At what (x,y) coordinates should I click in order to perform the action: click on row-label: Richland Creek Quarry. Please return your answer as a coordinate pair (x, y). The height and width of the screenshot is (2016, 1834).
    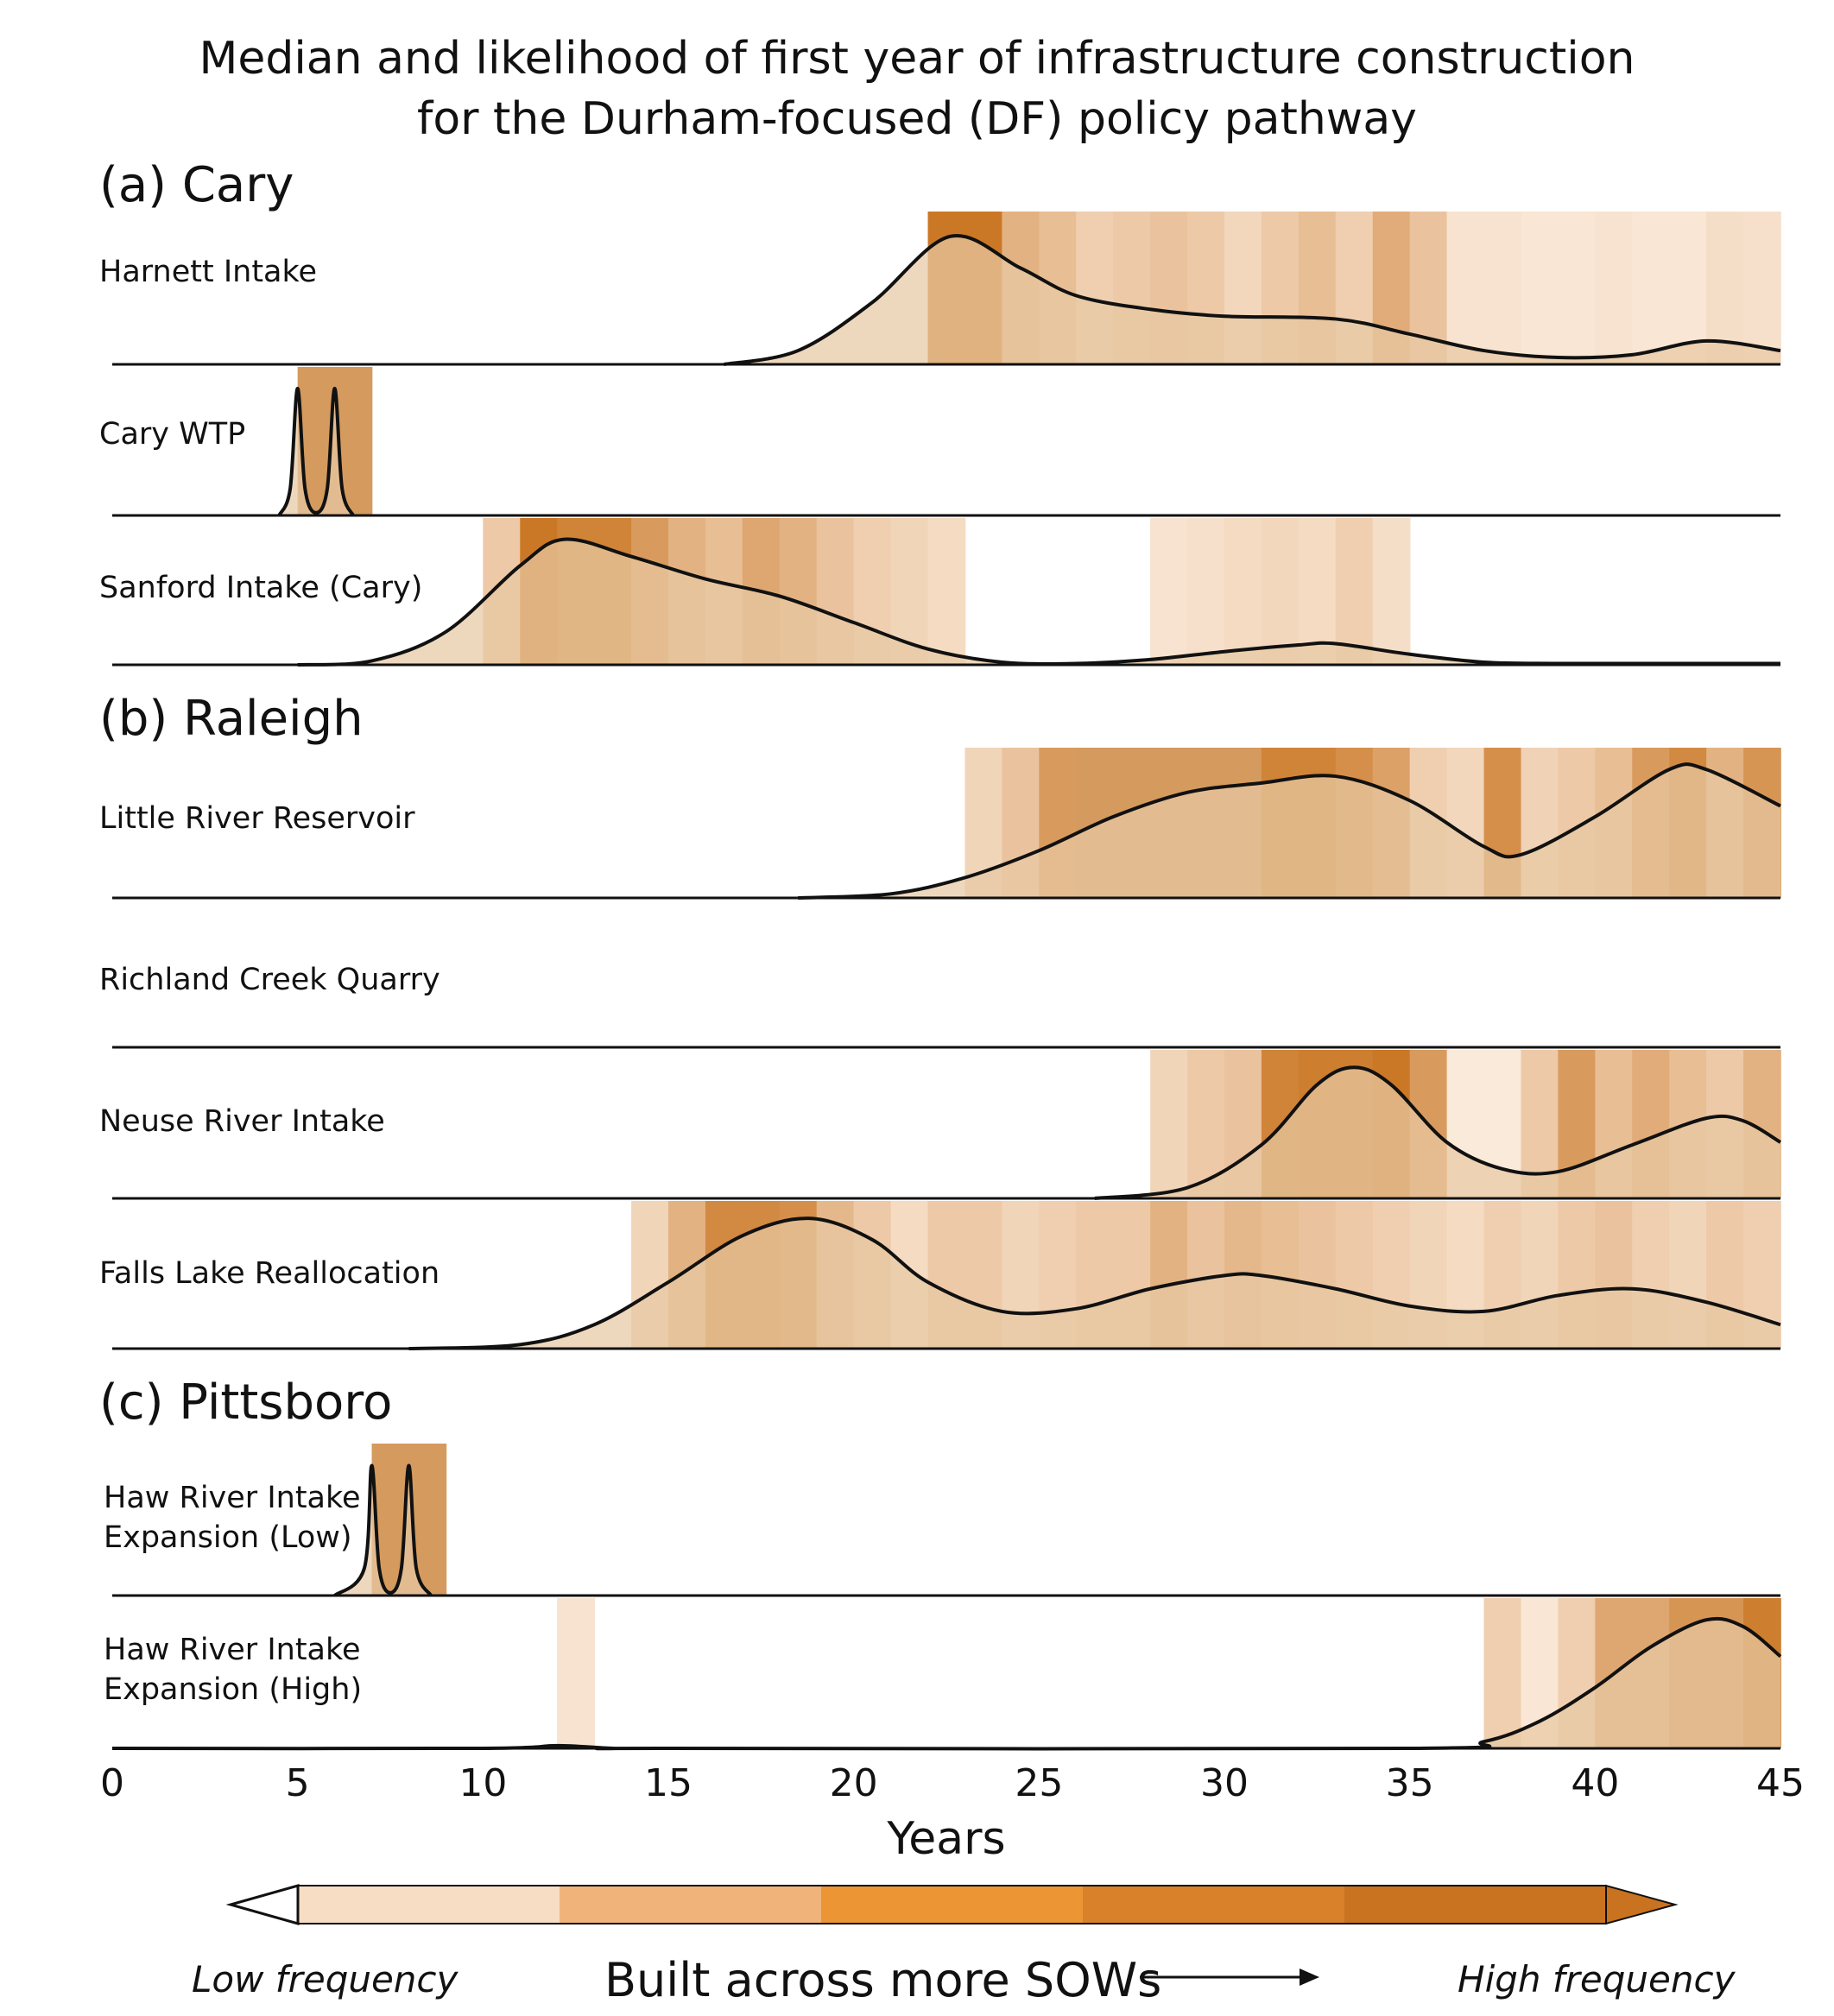
    Looking at the image, I should click on (269, 980).